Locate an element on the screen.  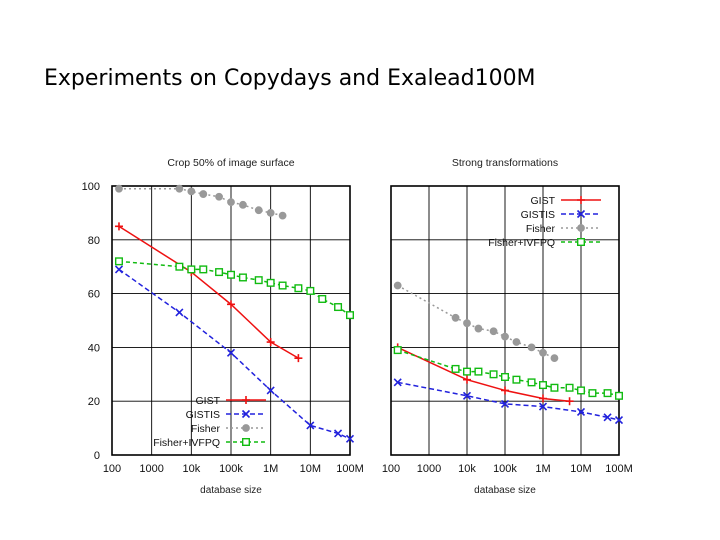
y-tick-label: 20 is located at coordinates (94, 402).